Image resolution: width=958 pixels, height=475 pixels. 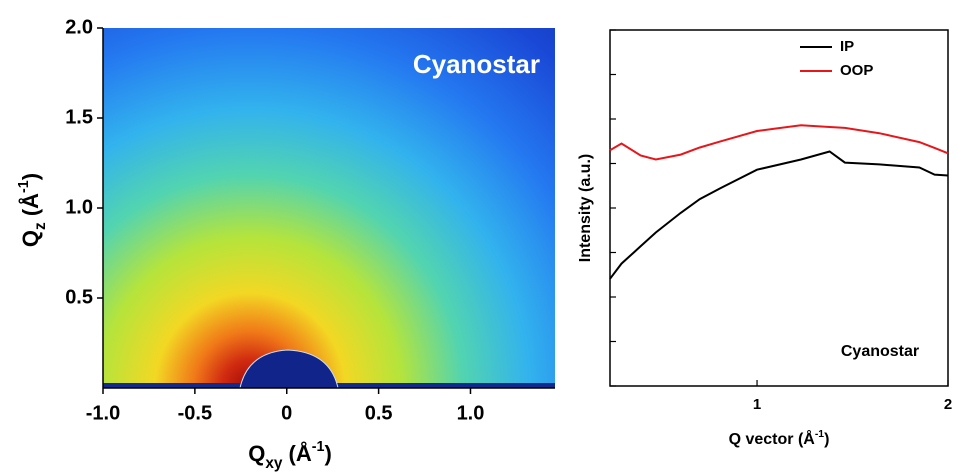 I want to click on axis-title: Qxy (Å-1), so click(x=290, y=455).